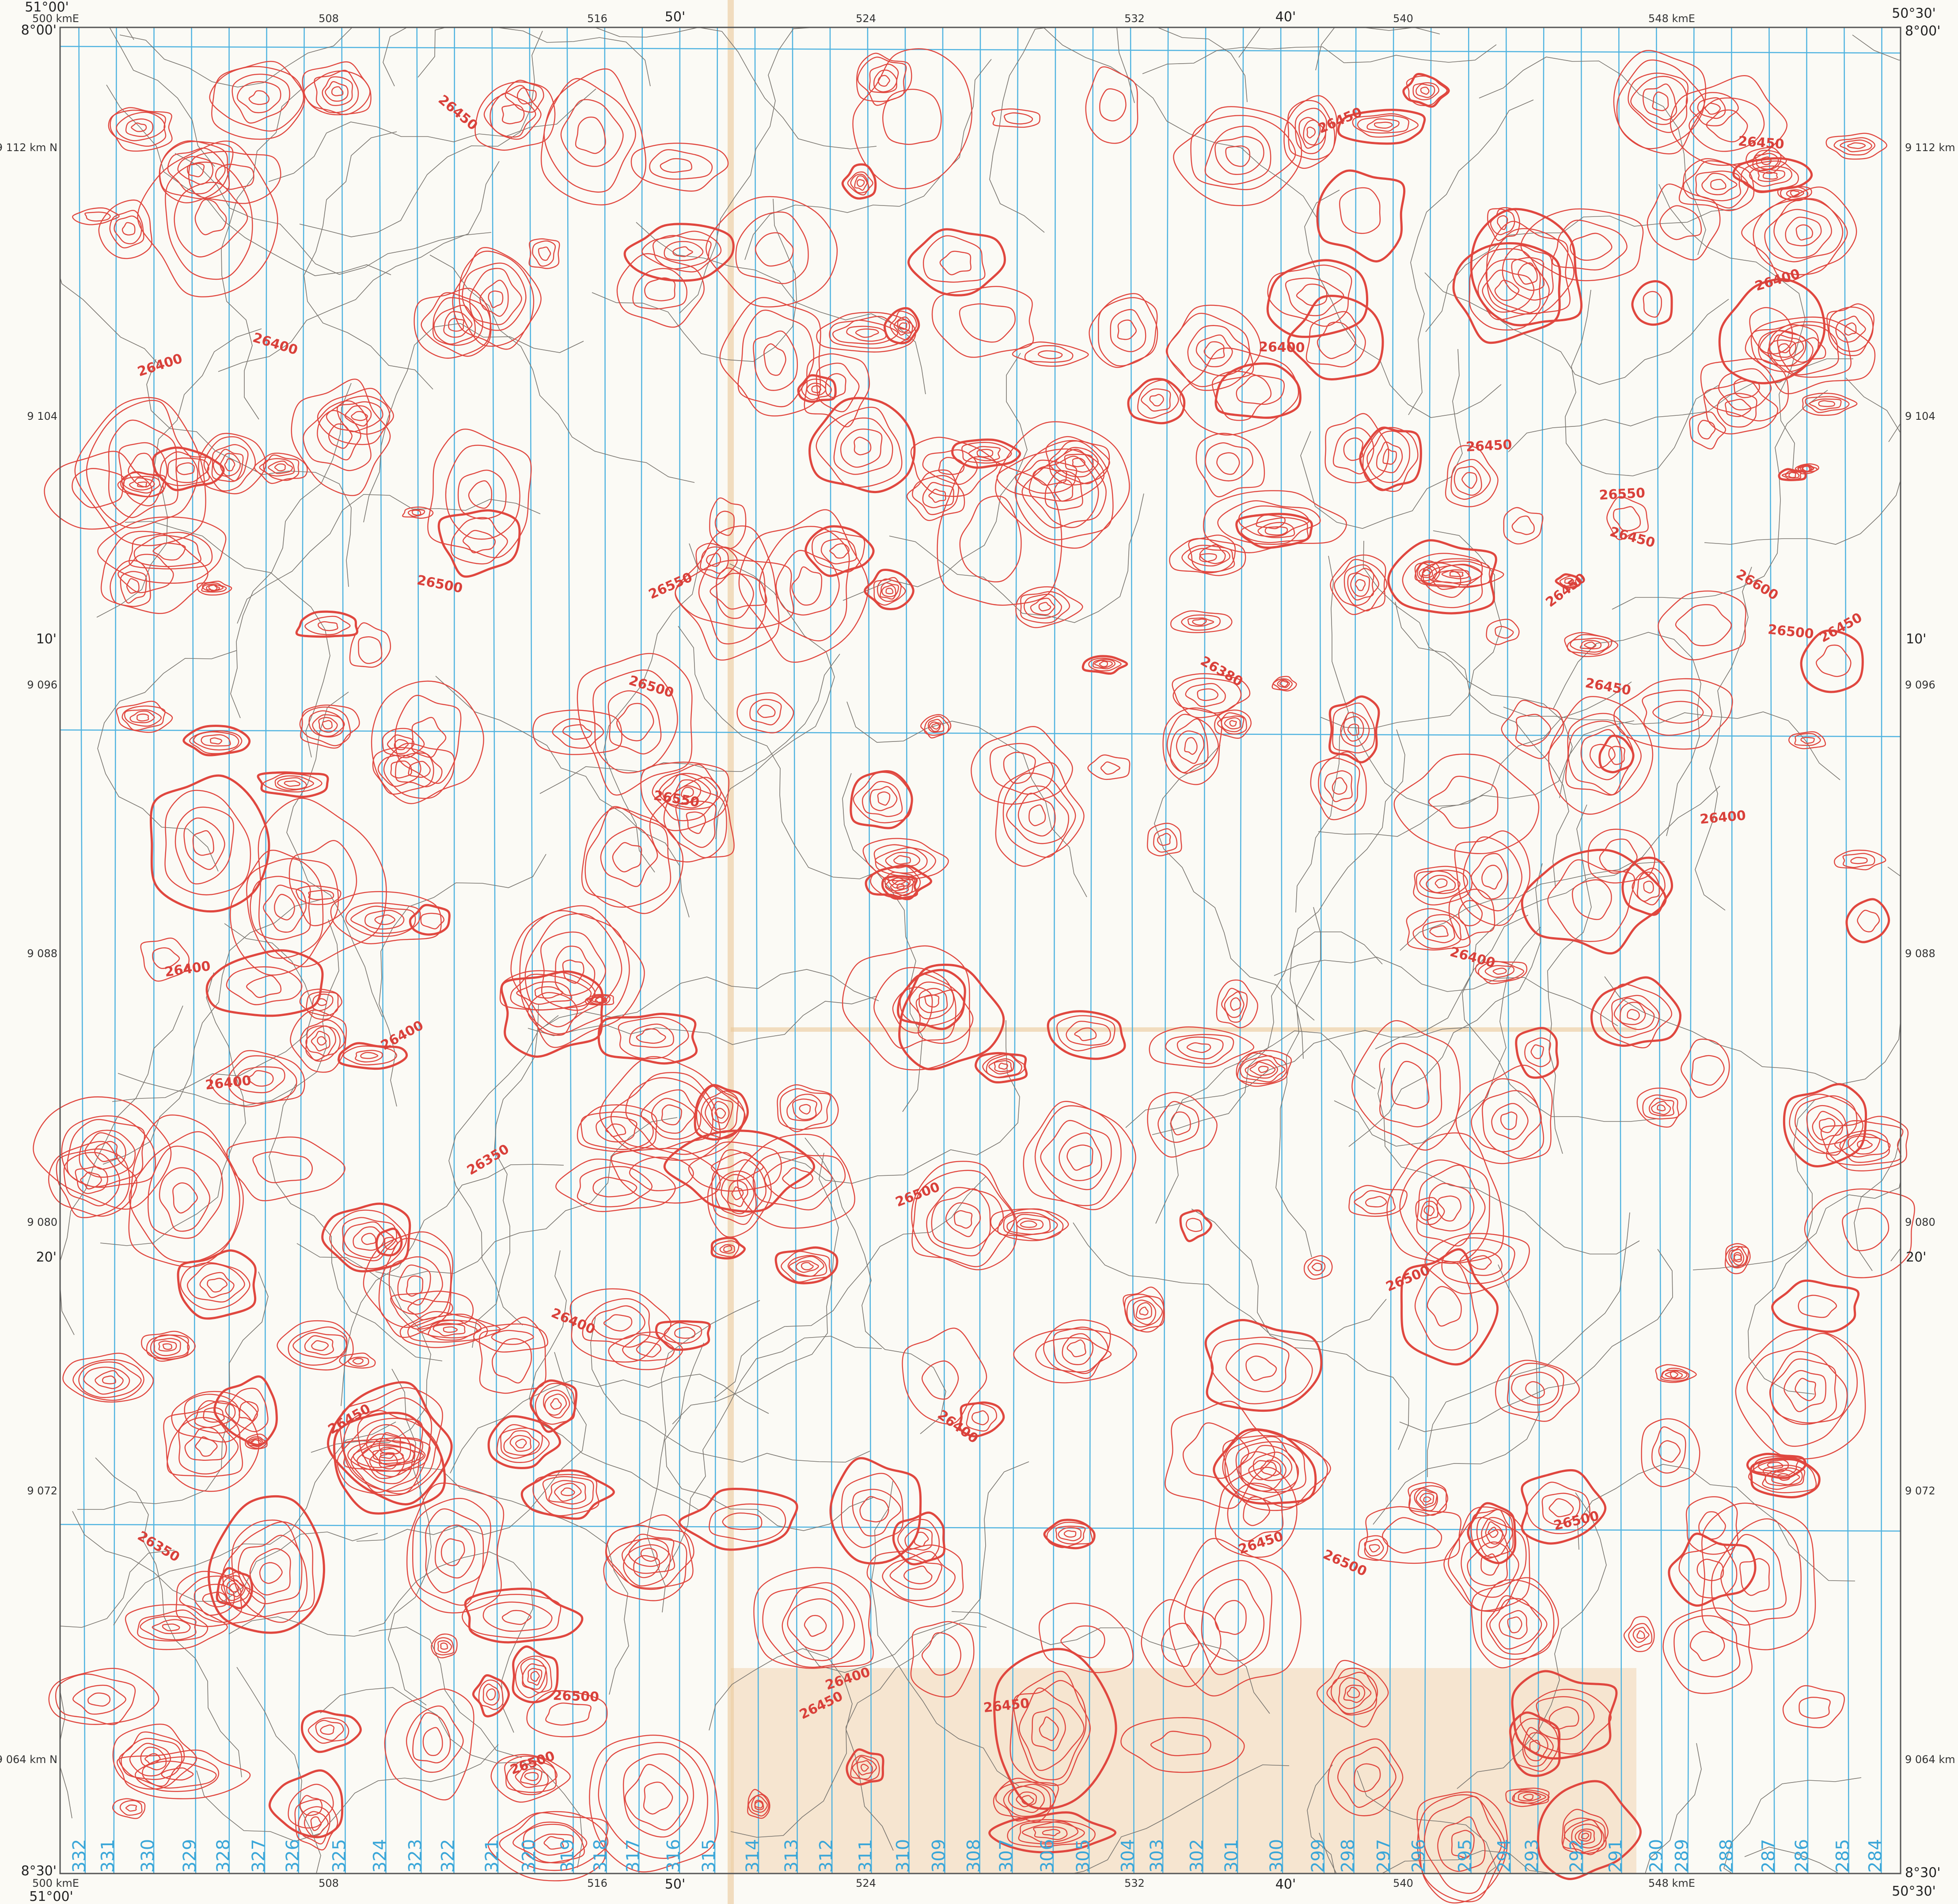 This screenshot has width=1958, height=1904. Describe the element at coordinates (39, 1871) in the screenshot. I see `corner-lat: 8°30'` at that location.